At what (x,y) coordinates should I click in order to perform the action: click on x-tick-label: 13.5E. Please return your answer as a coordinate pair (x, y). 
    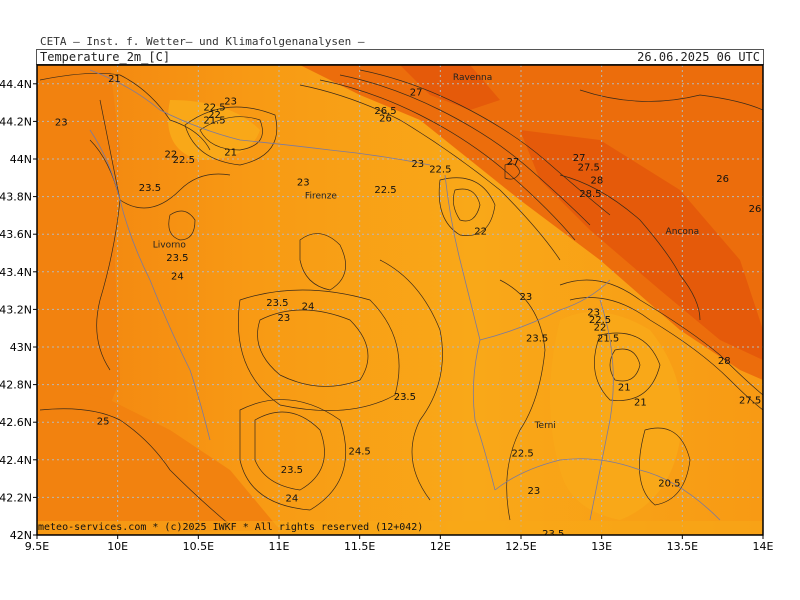
    Looking at the image, I should click on (682, 546).